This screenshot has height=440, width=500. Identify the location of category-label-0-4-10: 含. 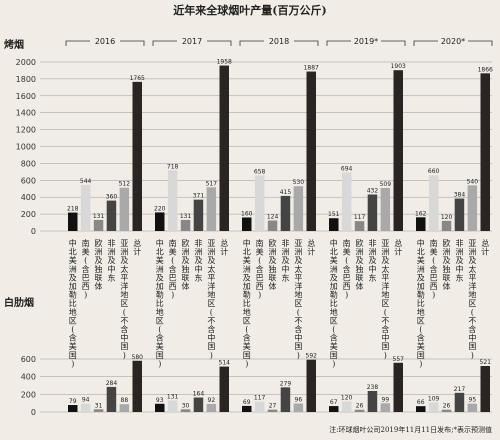
(124, 329).